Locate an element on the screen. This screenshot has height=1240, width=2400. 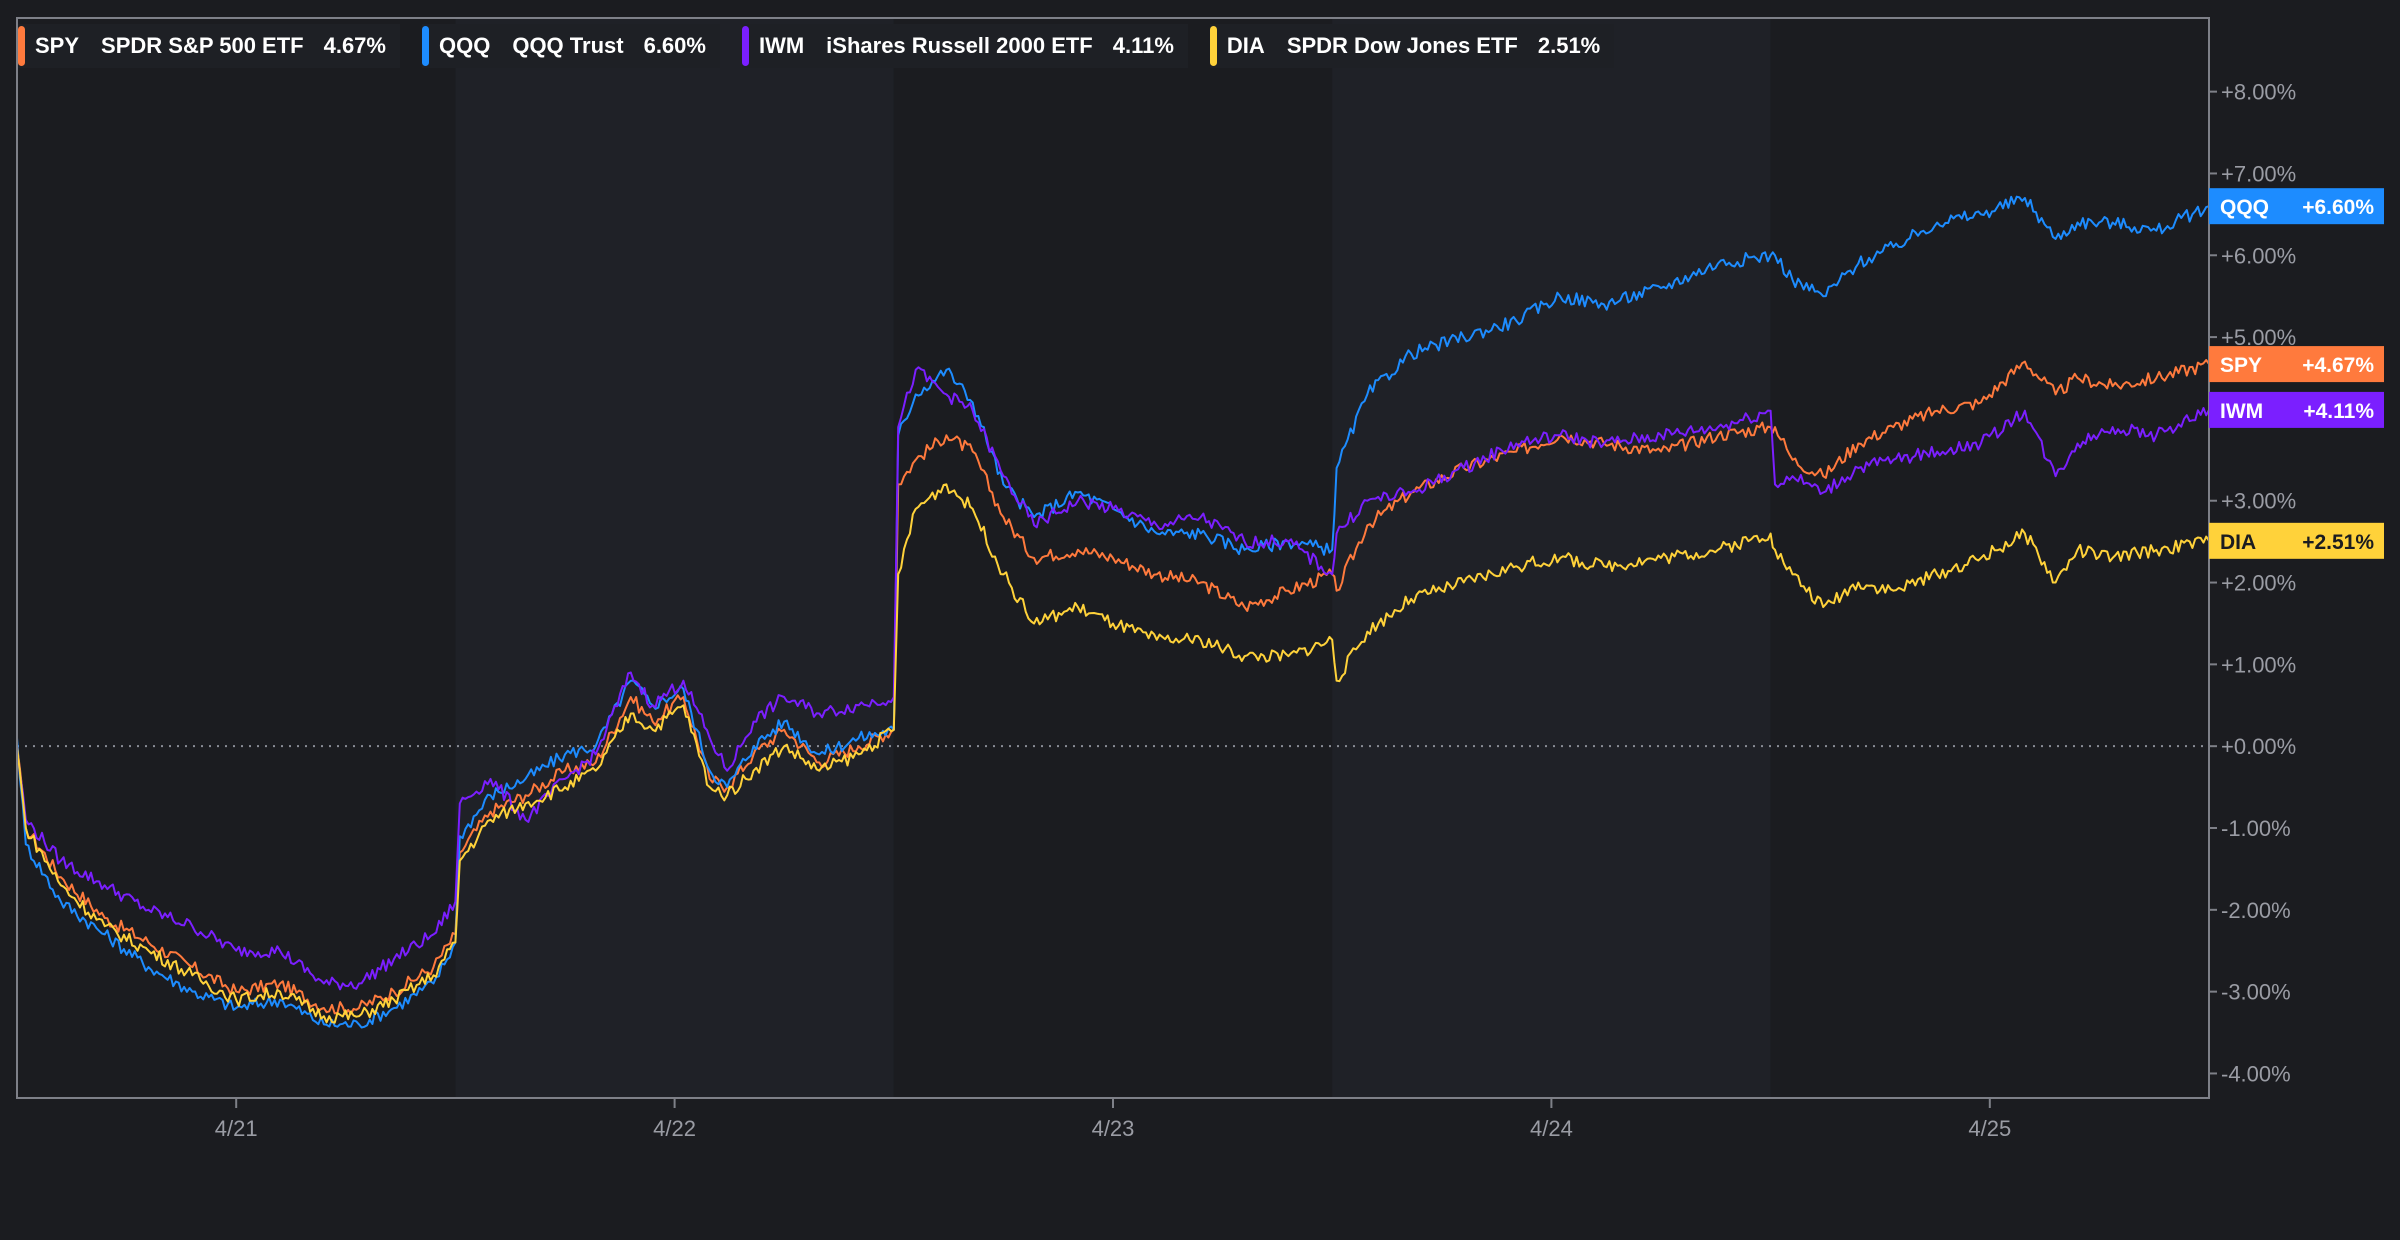
y-tick-label: +0.00% is located at coordinates (2258, 746).